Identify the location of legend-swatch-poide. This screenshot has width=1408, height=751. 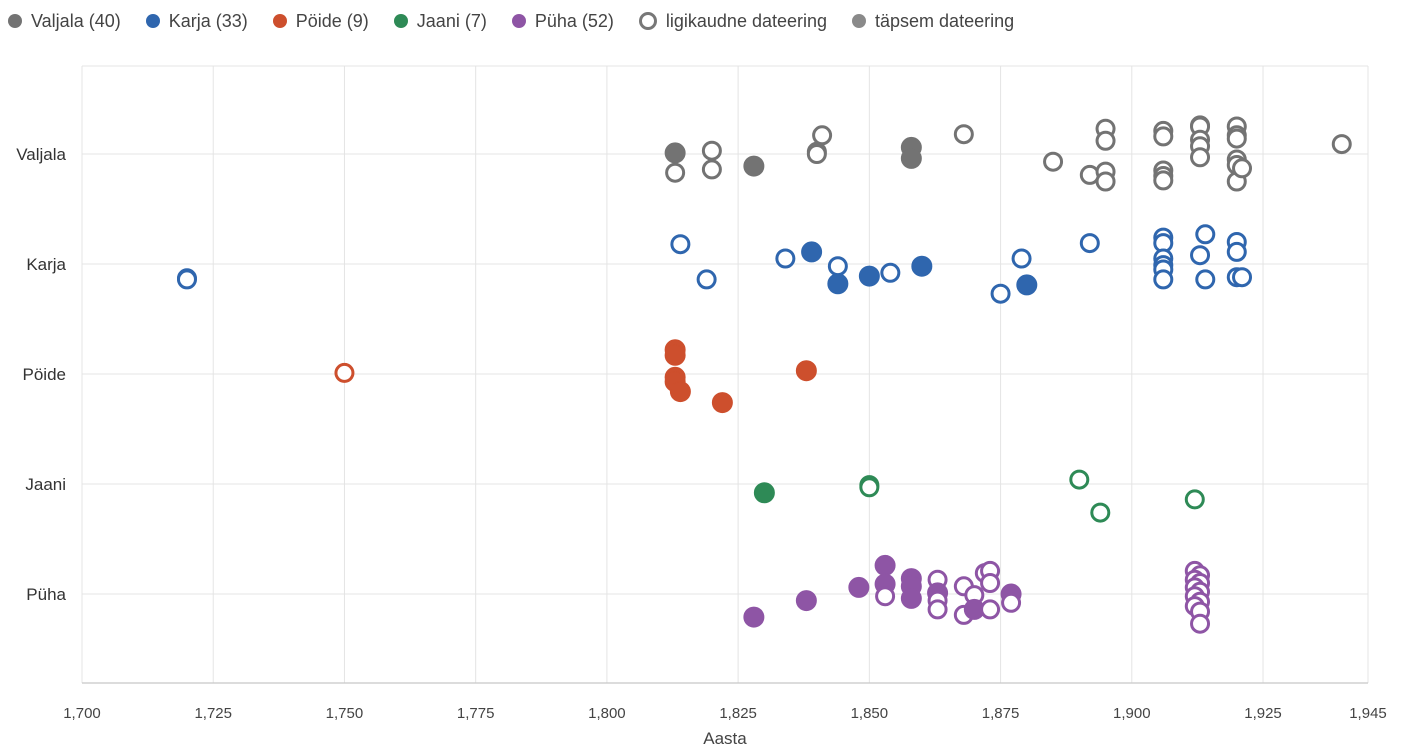
(279, 21).